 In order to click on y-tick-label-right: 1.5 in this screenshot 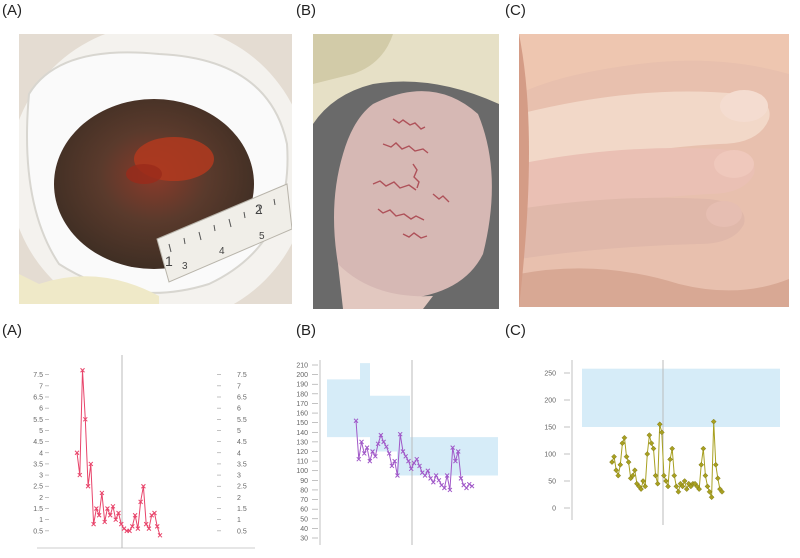, I will do `click(242, 509)`.